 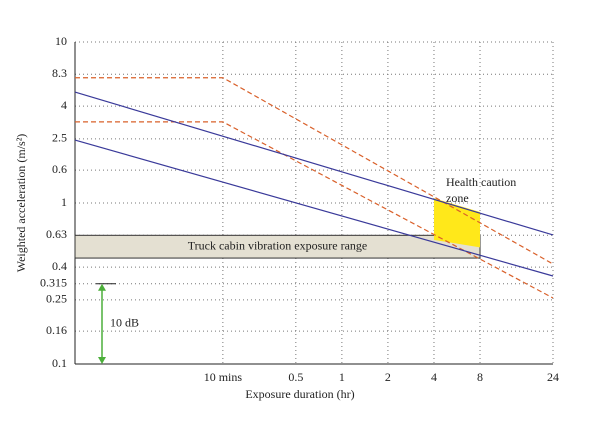 What do you see at coordinates (299, 394) in the screenshot?
I see `x-axis-label: Exposure duration (hr)` at bounding box center [299, 394].